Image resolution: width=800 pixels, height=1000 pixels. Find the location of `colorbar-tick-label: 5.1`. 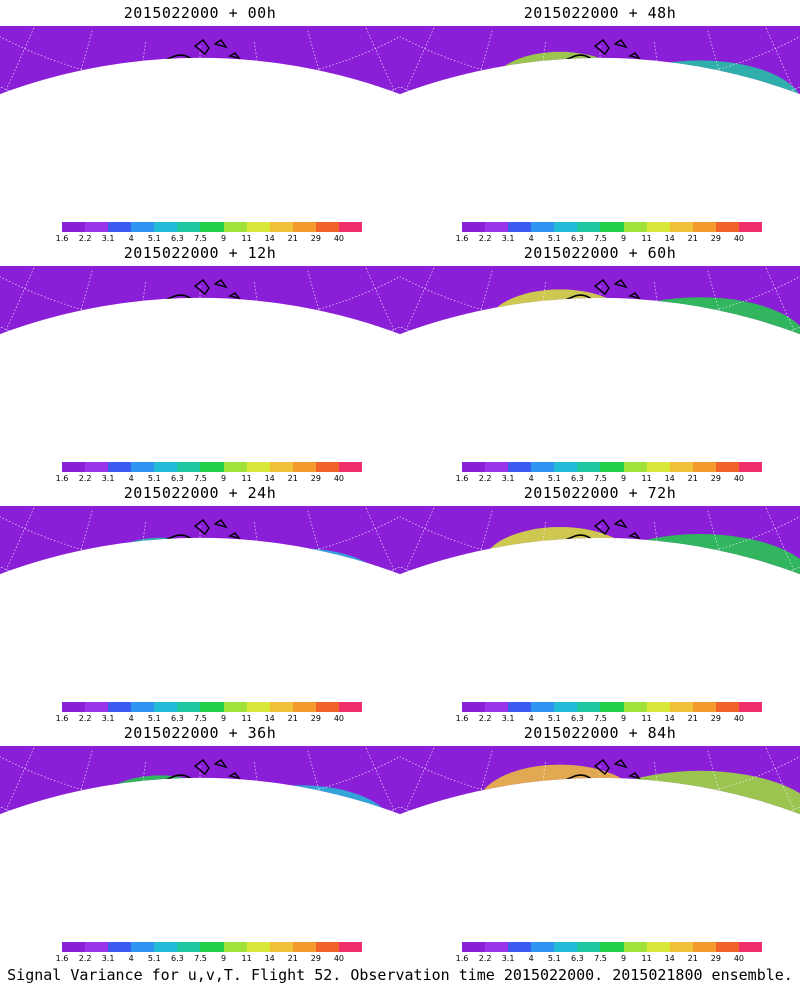

colorbar-tick-label: 5.1 is located at coordinates (154, 478).